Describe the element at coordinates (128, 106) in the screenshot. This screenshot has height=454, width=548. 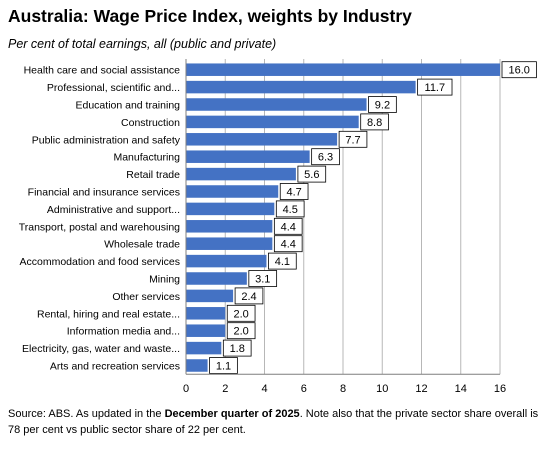
I see `category-label: Education and training` at that location.